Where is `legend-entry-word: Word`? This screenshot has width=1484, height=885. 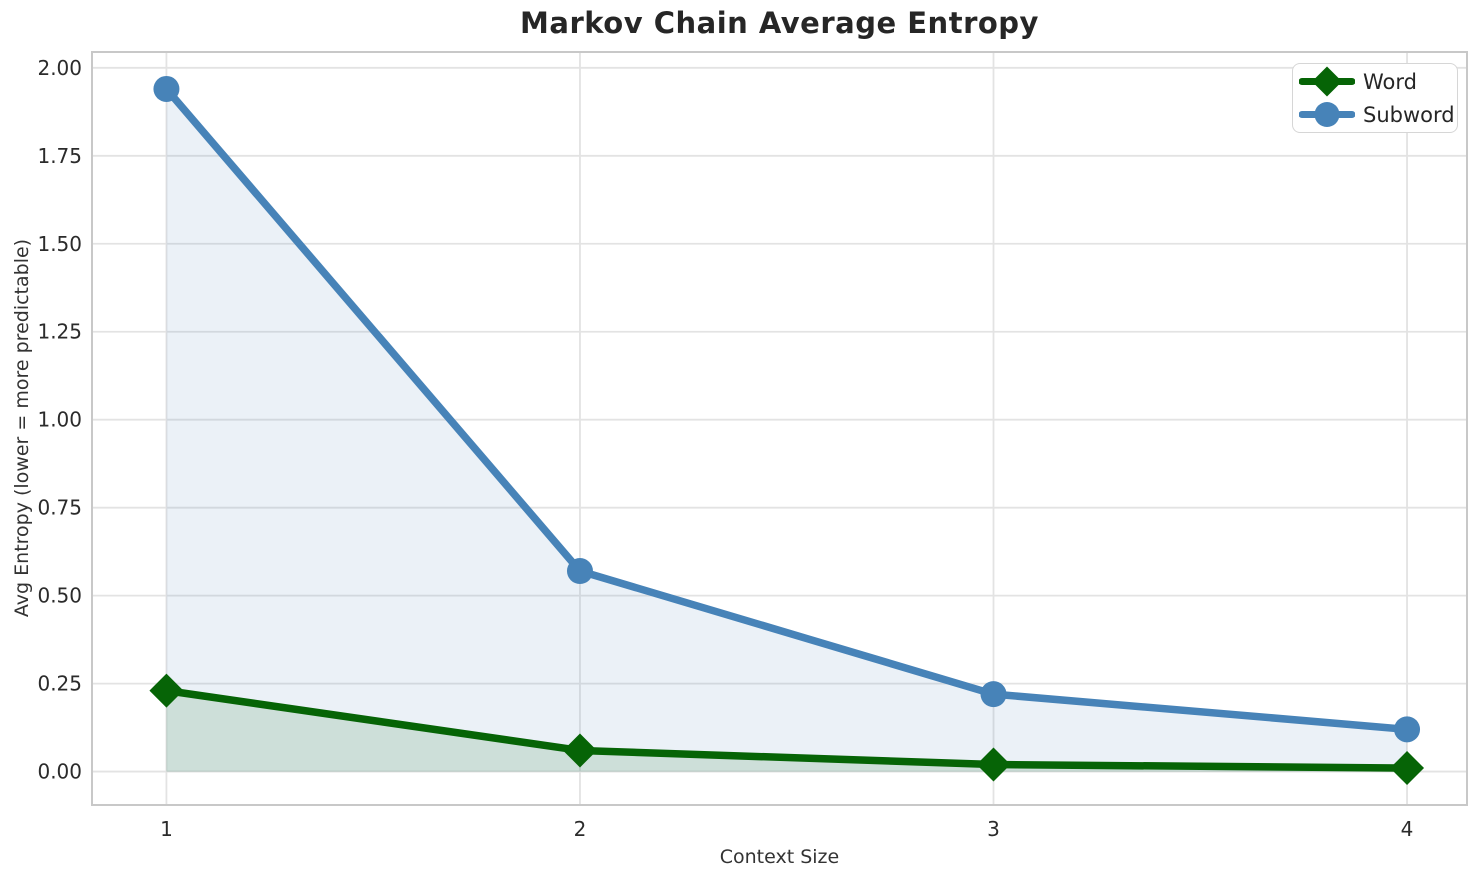 legend-entry-word: Word is located at coordinates (1378, 81).